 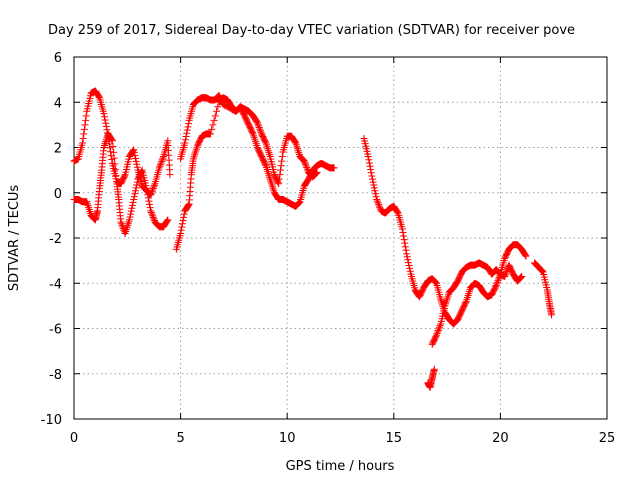 I want to click on x-tick-label: 0, so click(x=74, y=438).